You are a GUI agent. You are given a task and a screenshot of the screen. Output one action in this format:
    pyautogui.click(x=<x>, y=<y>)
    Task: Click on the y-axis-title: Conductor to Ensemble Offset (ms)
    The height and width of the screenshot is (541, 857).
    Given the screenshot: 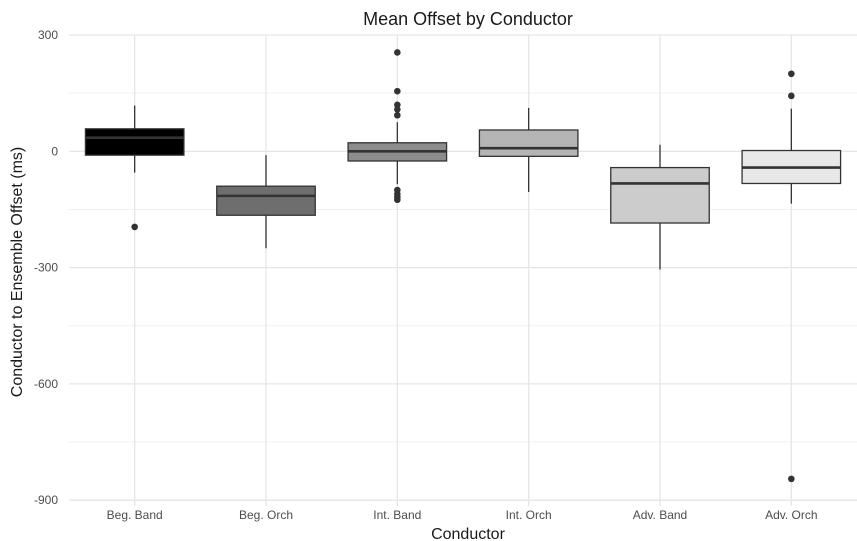 What is the action you would take?
    pyautogui.click(x=17, y=272)
    